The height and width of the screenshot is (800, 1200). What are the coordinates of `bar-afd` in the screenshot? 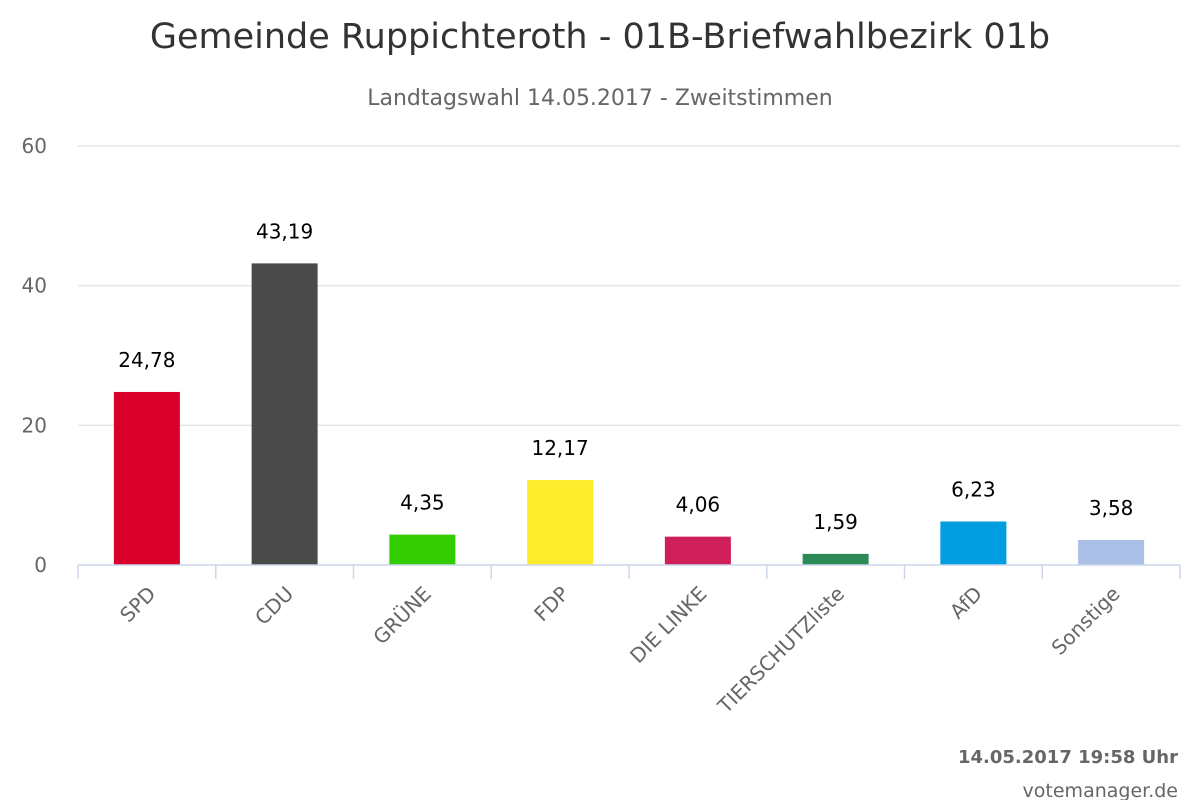 It's located at (973, 543).